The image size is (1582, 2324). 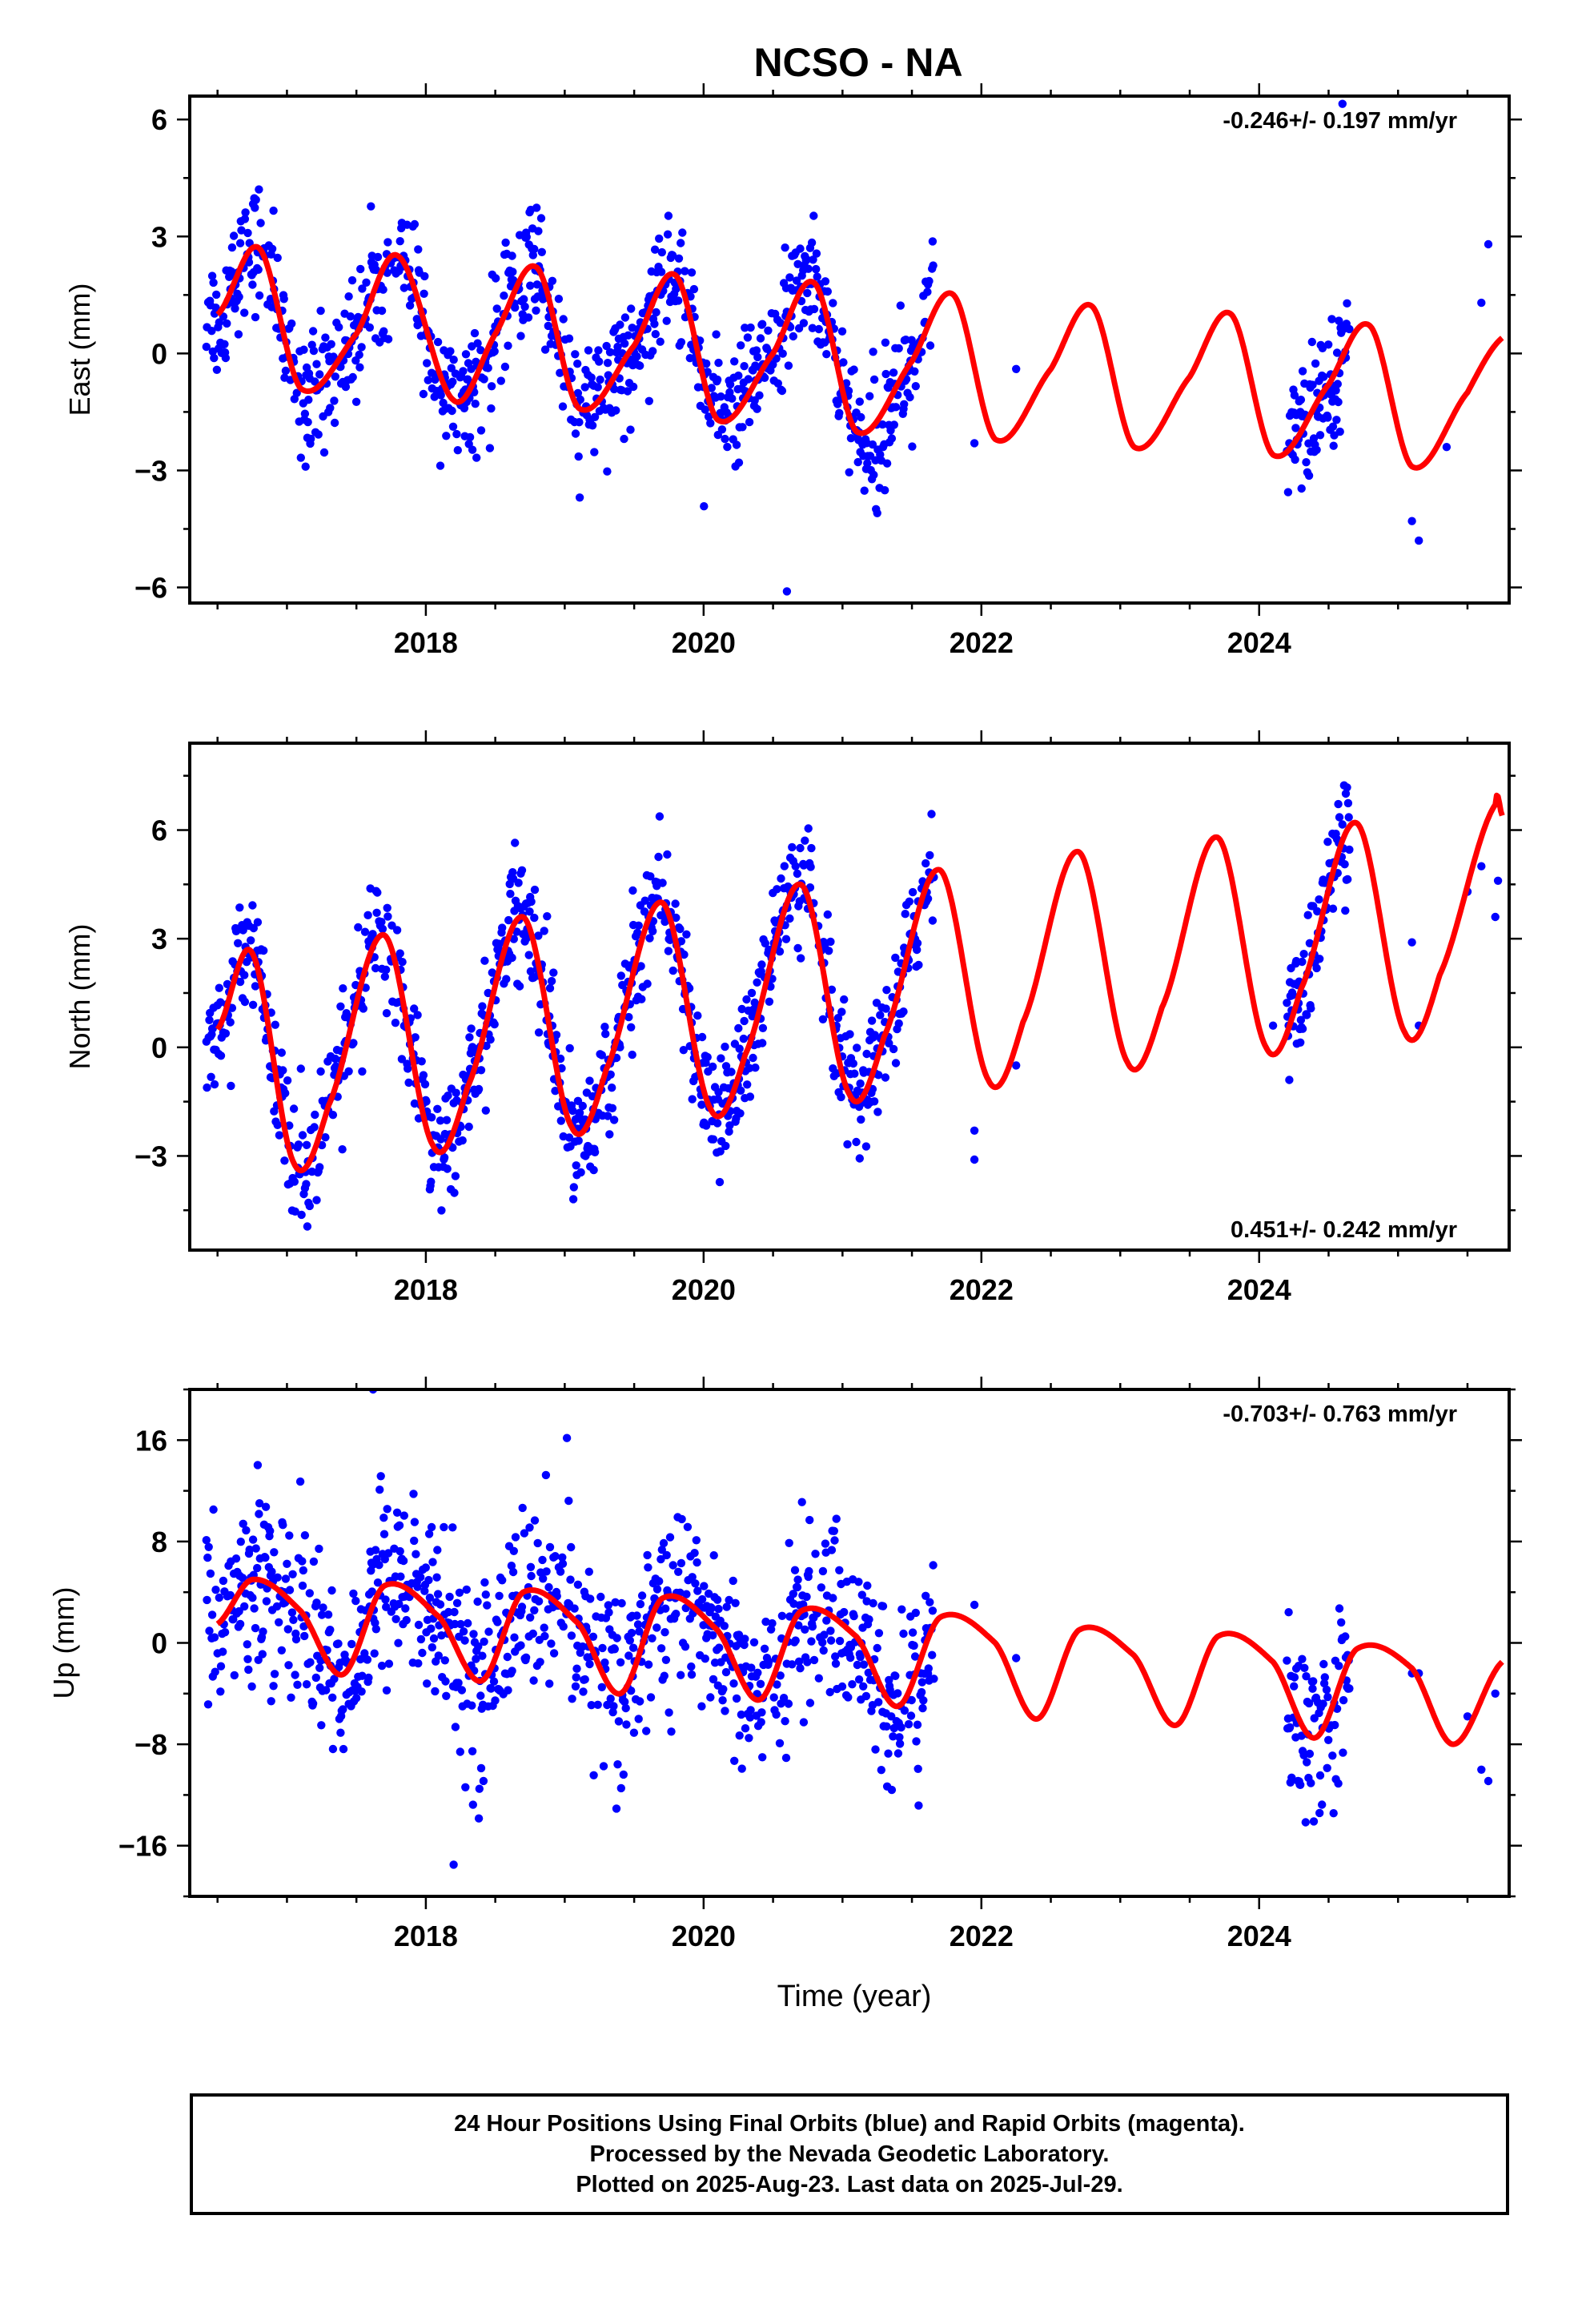 I want to click on east-rate-label: -0.246+/- 0.197 mm/yr, so click(x=1340, y=121).